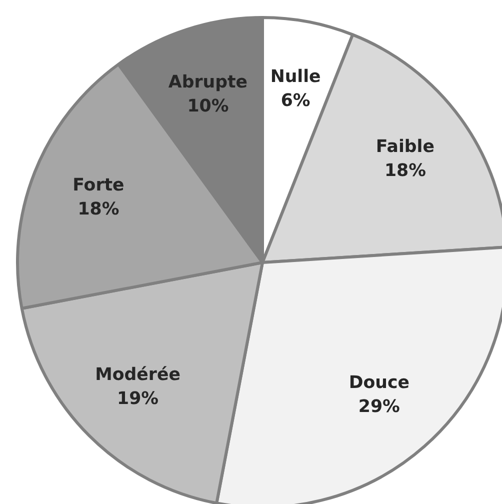 This screenshot has width=502, height=504. Describe the element at coordinates (379, 406) in the screenshot. I see `data-label: 29%` at that location.